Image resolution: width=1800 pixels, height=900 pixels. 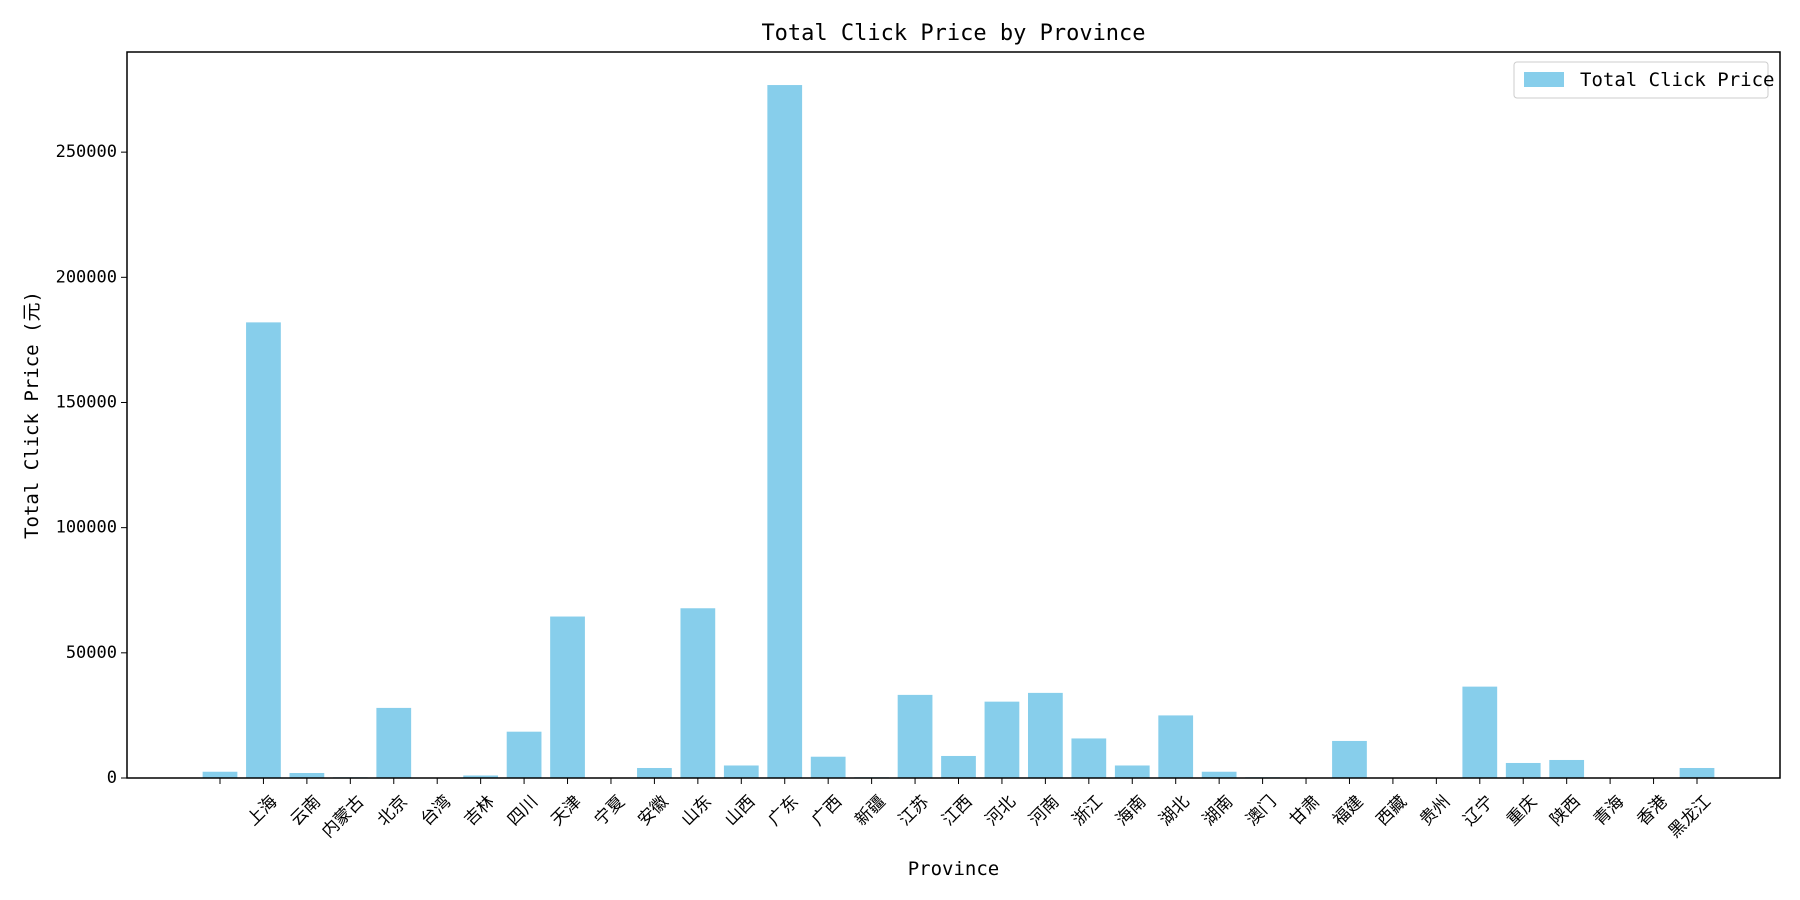 What do you see at coordinates (954, 869) in the screenshot?
I see `x-axis-label: Province` at bounding box center [954, 869].